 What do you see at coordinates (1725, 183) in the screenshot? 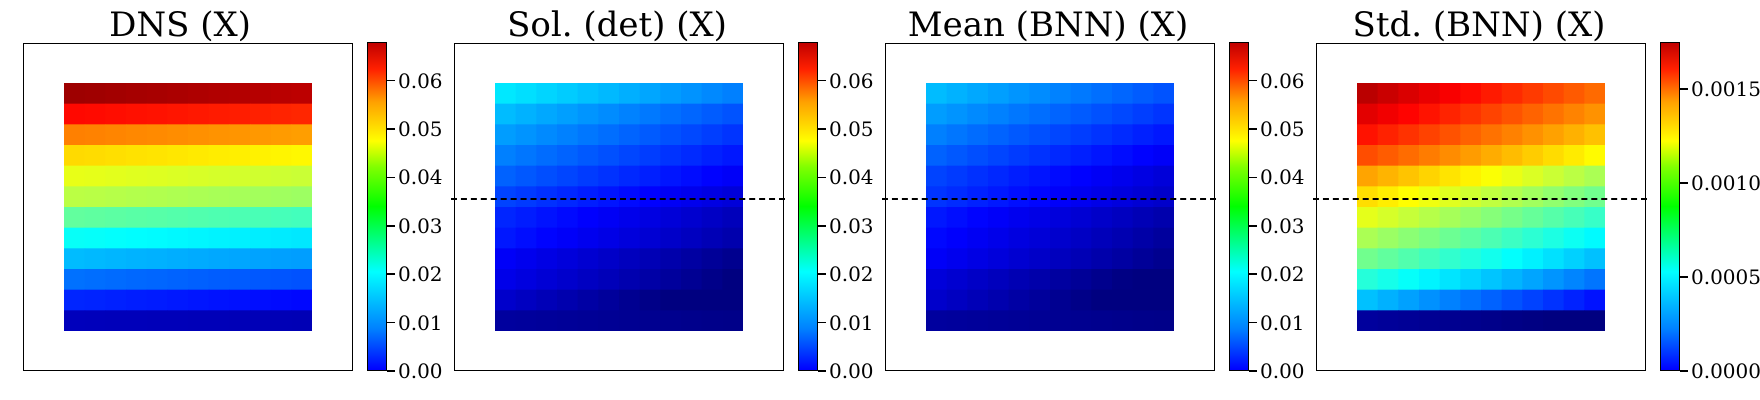
I see `colorbar-tick-label: 0.0010` at bounding box center [1725, 183].